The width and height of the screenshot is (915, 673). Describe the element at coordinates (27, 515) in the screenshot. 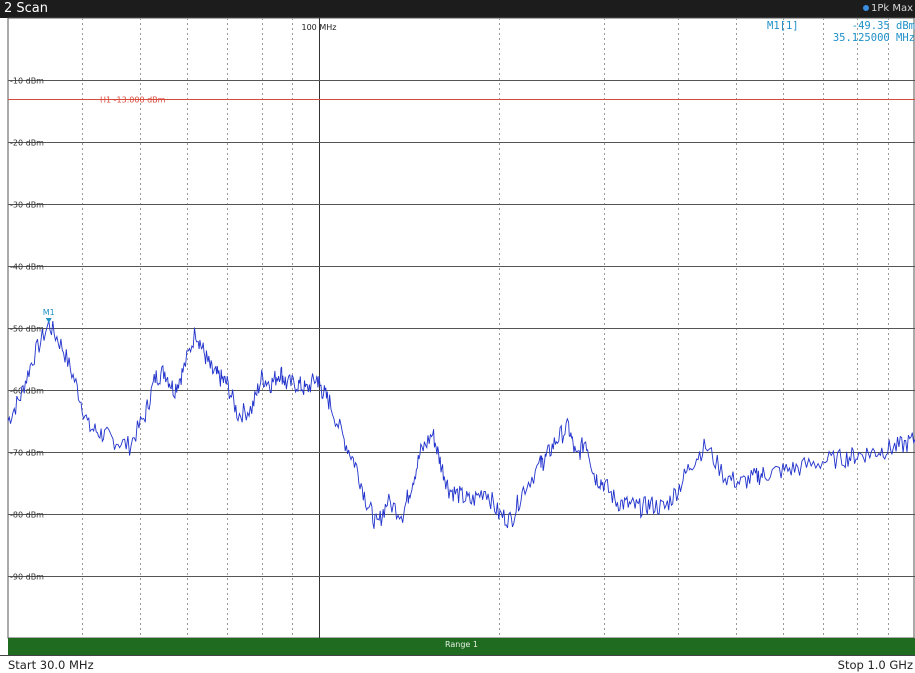

I see `y-tick-label: -80 dBm` at that location.